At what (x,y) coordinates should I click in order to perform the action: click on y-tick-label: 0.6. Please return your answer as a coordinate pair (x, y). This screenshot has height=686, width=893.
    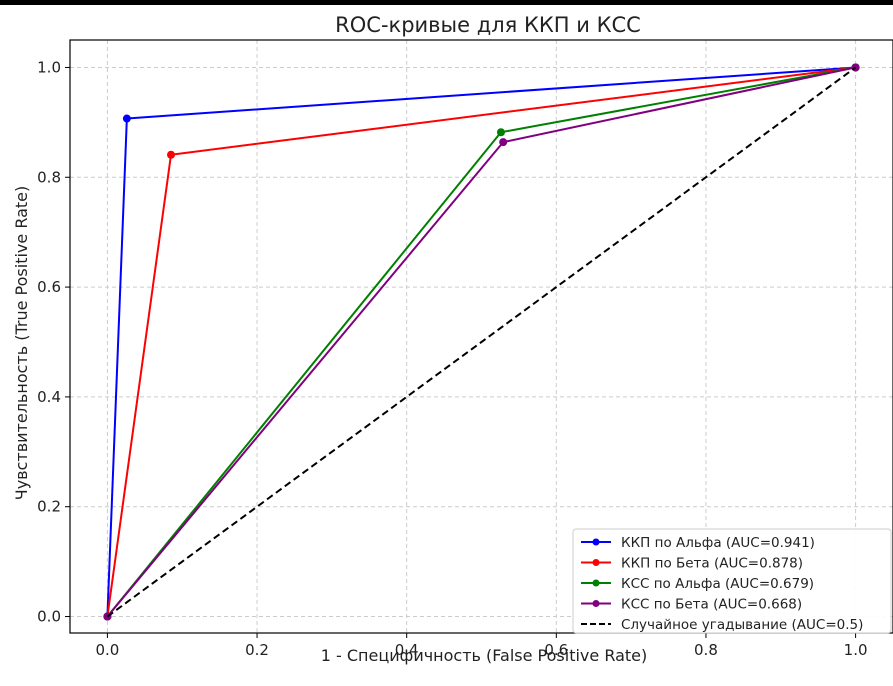
    Looking at the image, I should click on (49, 287).